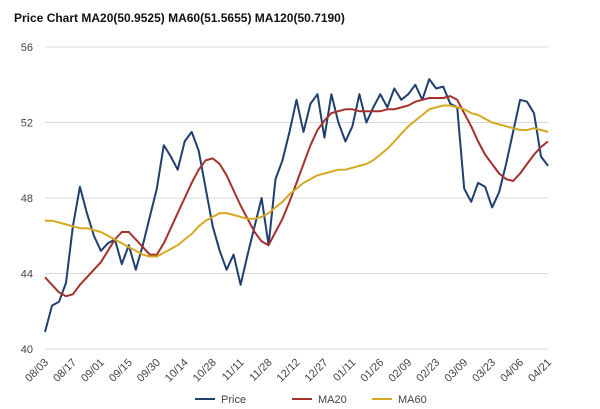 Image resolution: width=600 pixels, height=409 pixels. Describe the element at coordinates (177, 371) in the screenshot. I see `x-tick-label: 10/14` at that location.